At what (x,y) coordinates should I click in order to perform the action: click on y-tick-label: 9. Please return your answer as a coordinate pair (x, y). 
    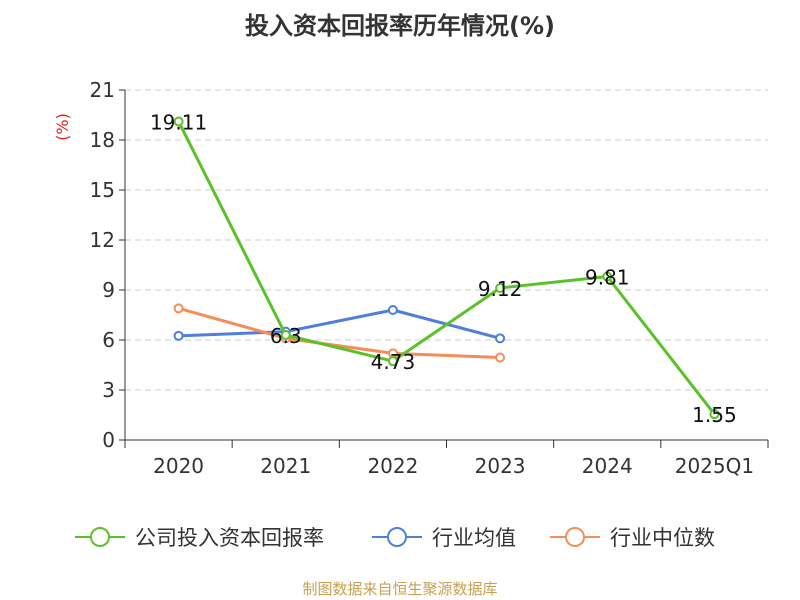
    Looking at the image, I should click on (108, 290).